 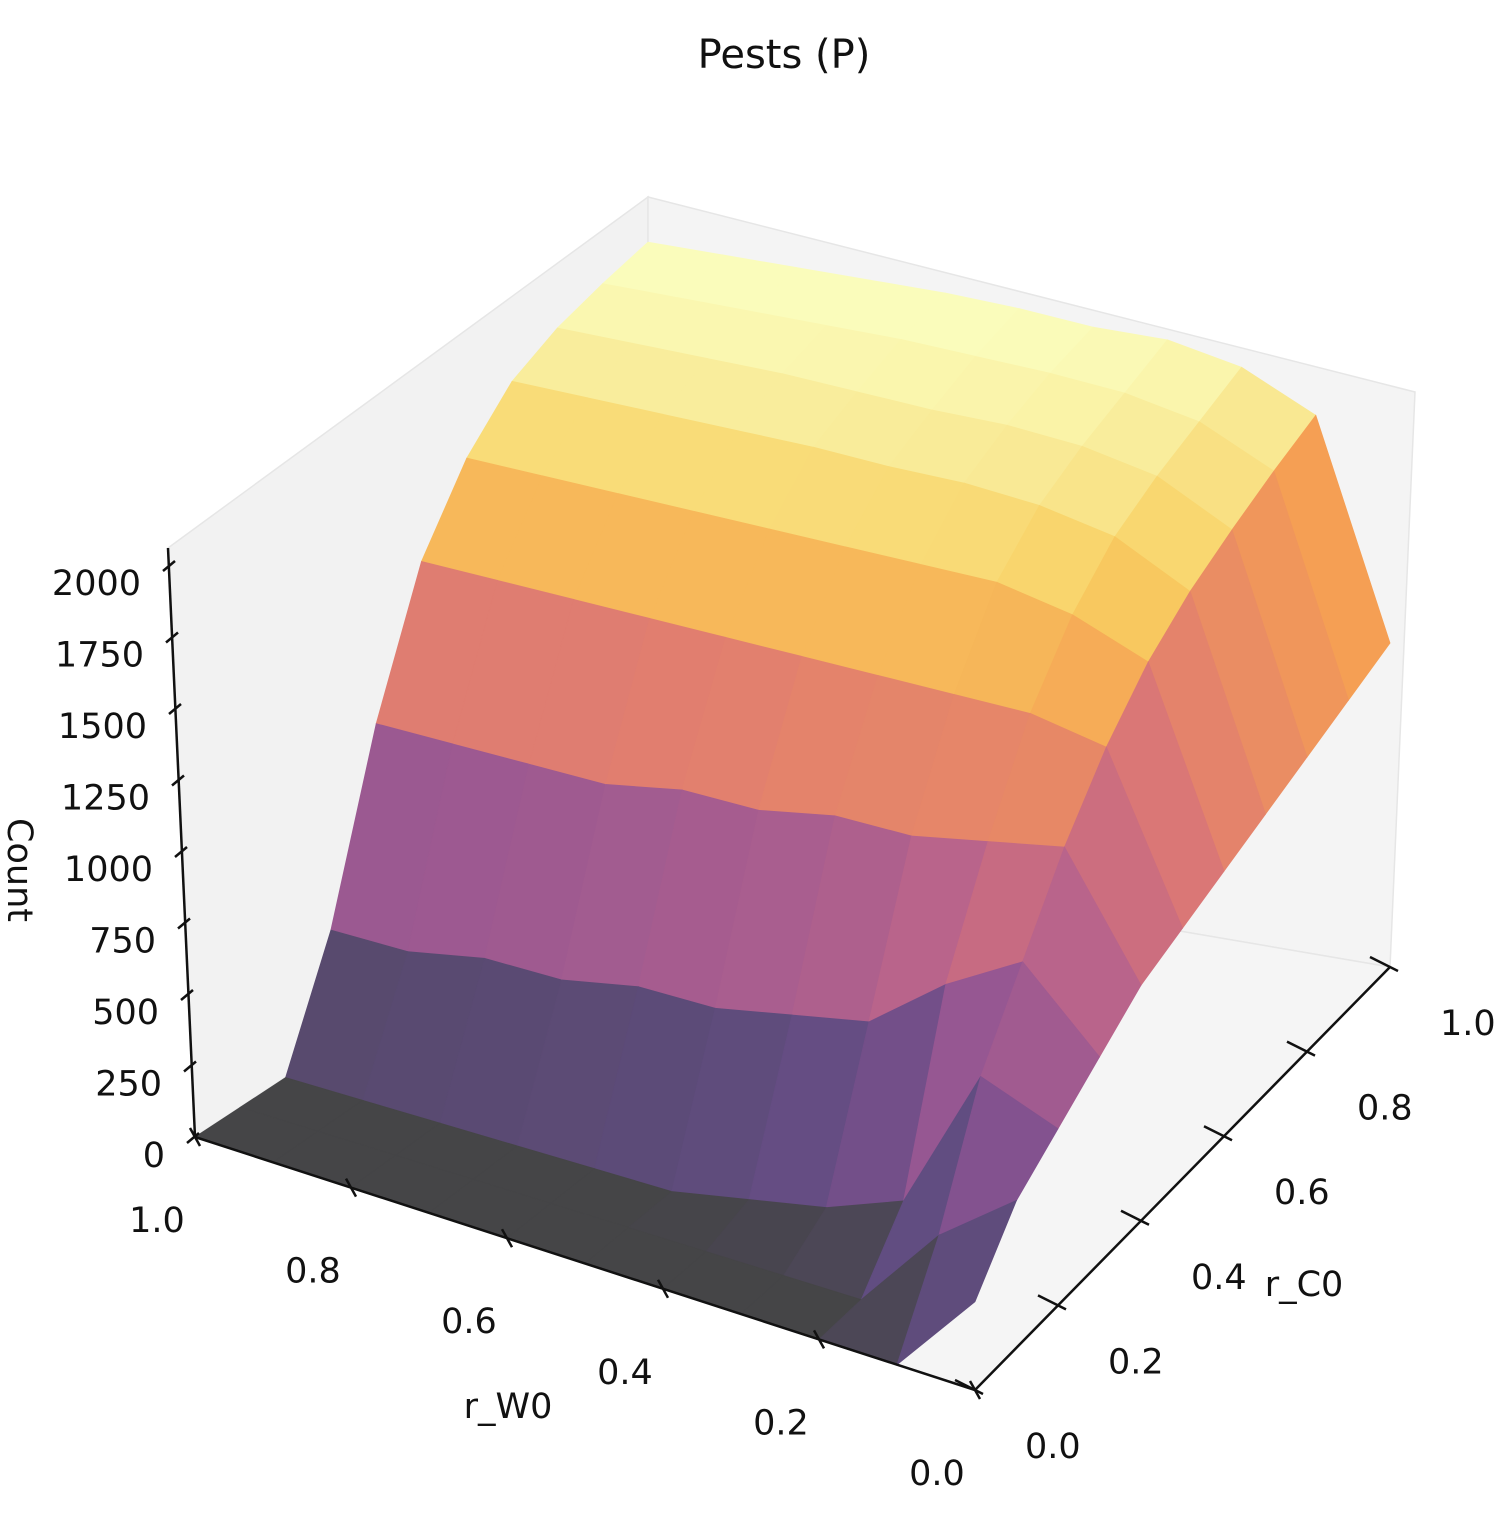 What do you see at coordinates (469, 1322) in the screenshot?
I see `x-tick-label: 0.6` at bounding box center [469, 1322].